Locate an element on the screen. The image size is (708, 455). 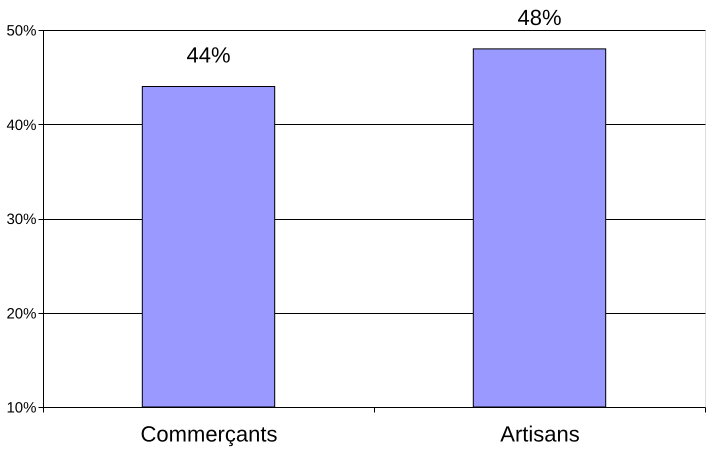
y-tick-label: 50% is located at coordinates (21, 31).